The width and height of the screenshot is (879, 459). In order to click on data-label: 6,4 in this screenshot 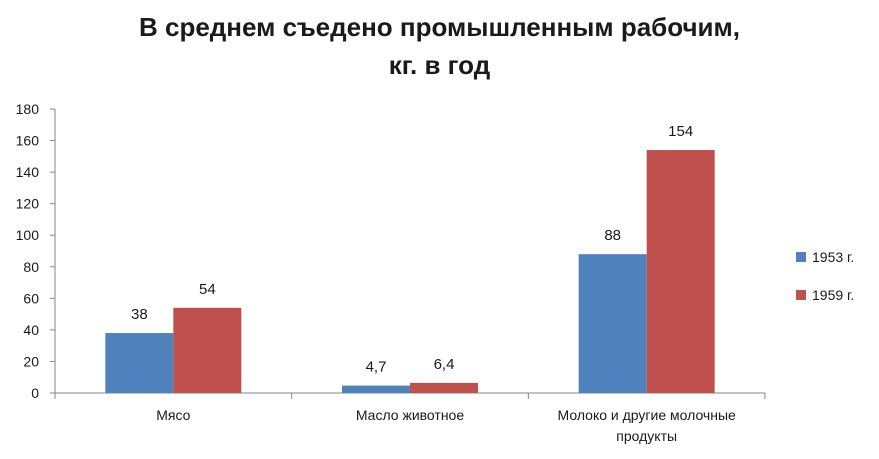, I will do `click(444, 364)`.